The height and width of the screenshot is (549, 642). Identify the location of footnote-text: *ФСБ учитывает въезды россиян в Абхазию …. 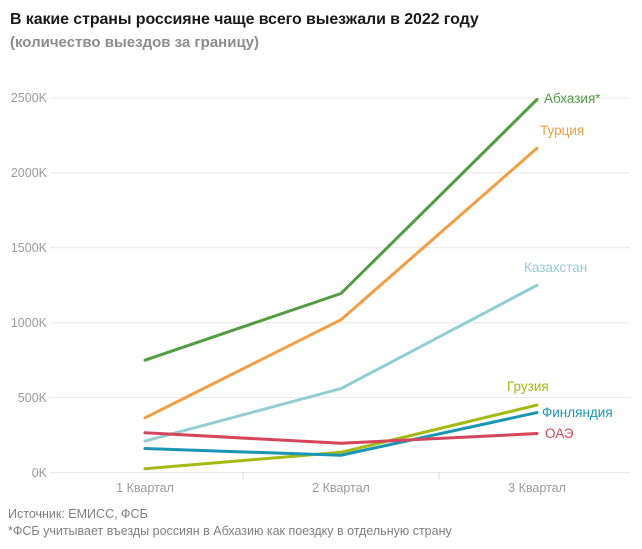
(230, 531).